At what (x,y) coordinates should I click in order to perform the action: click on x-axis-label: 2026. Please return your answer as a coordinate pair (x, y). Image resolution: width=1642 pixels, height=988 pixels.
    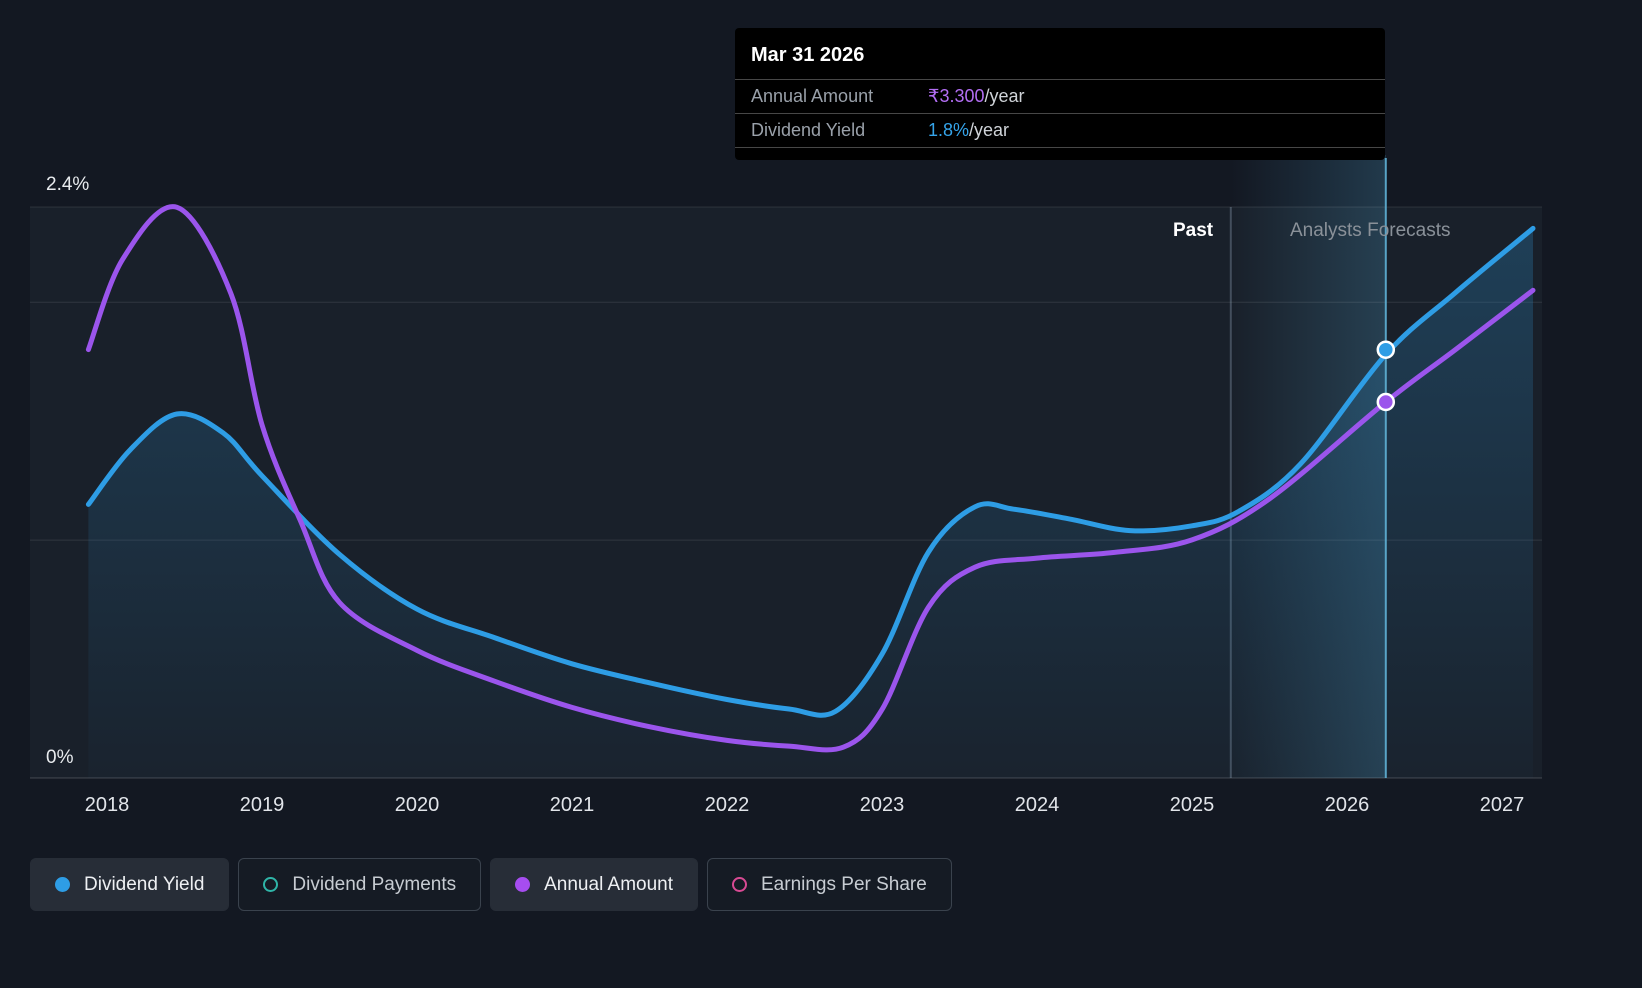
    Looking at the image, I should click on (1347, 805).